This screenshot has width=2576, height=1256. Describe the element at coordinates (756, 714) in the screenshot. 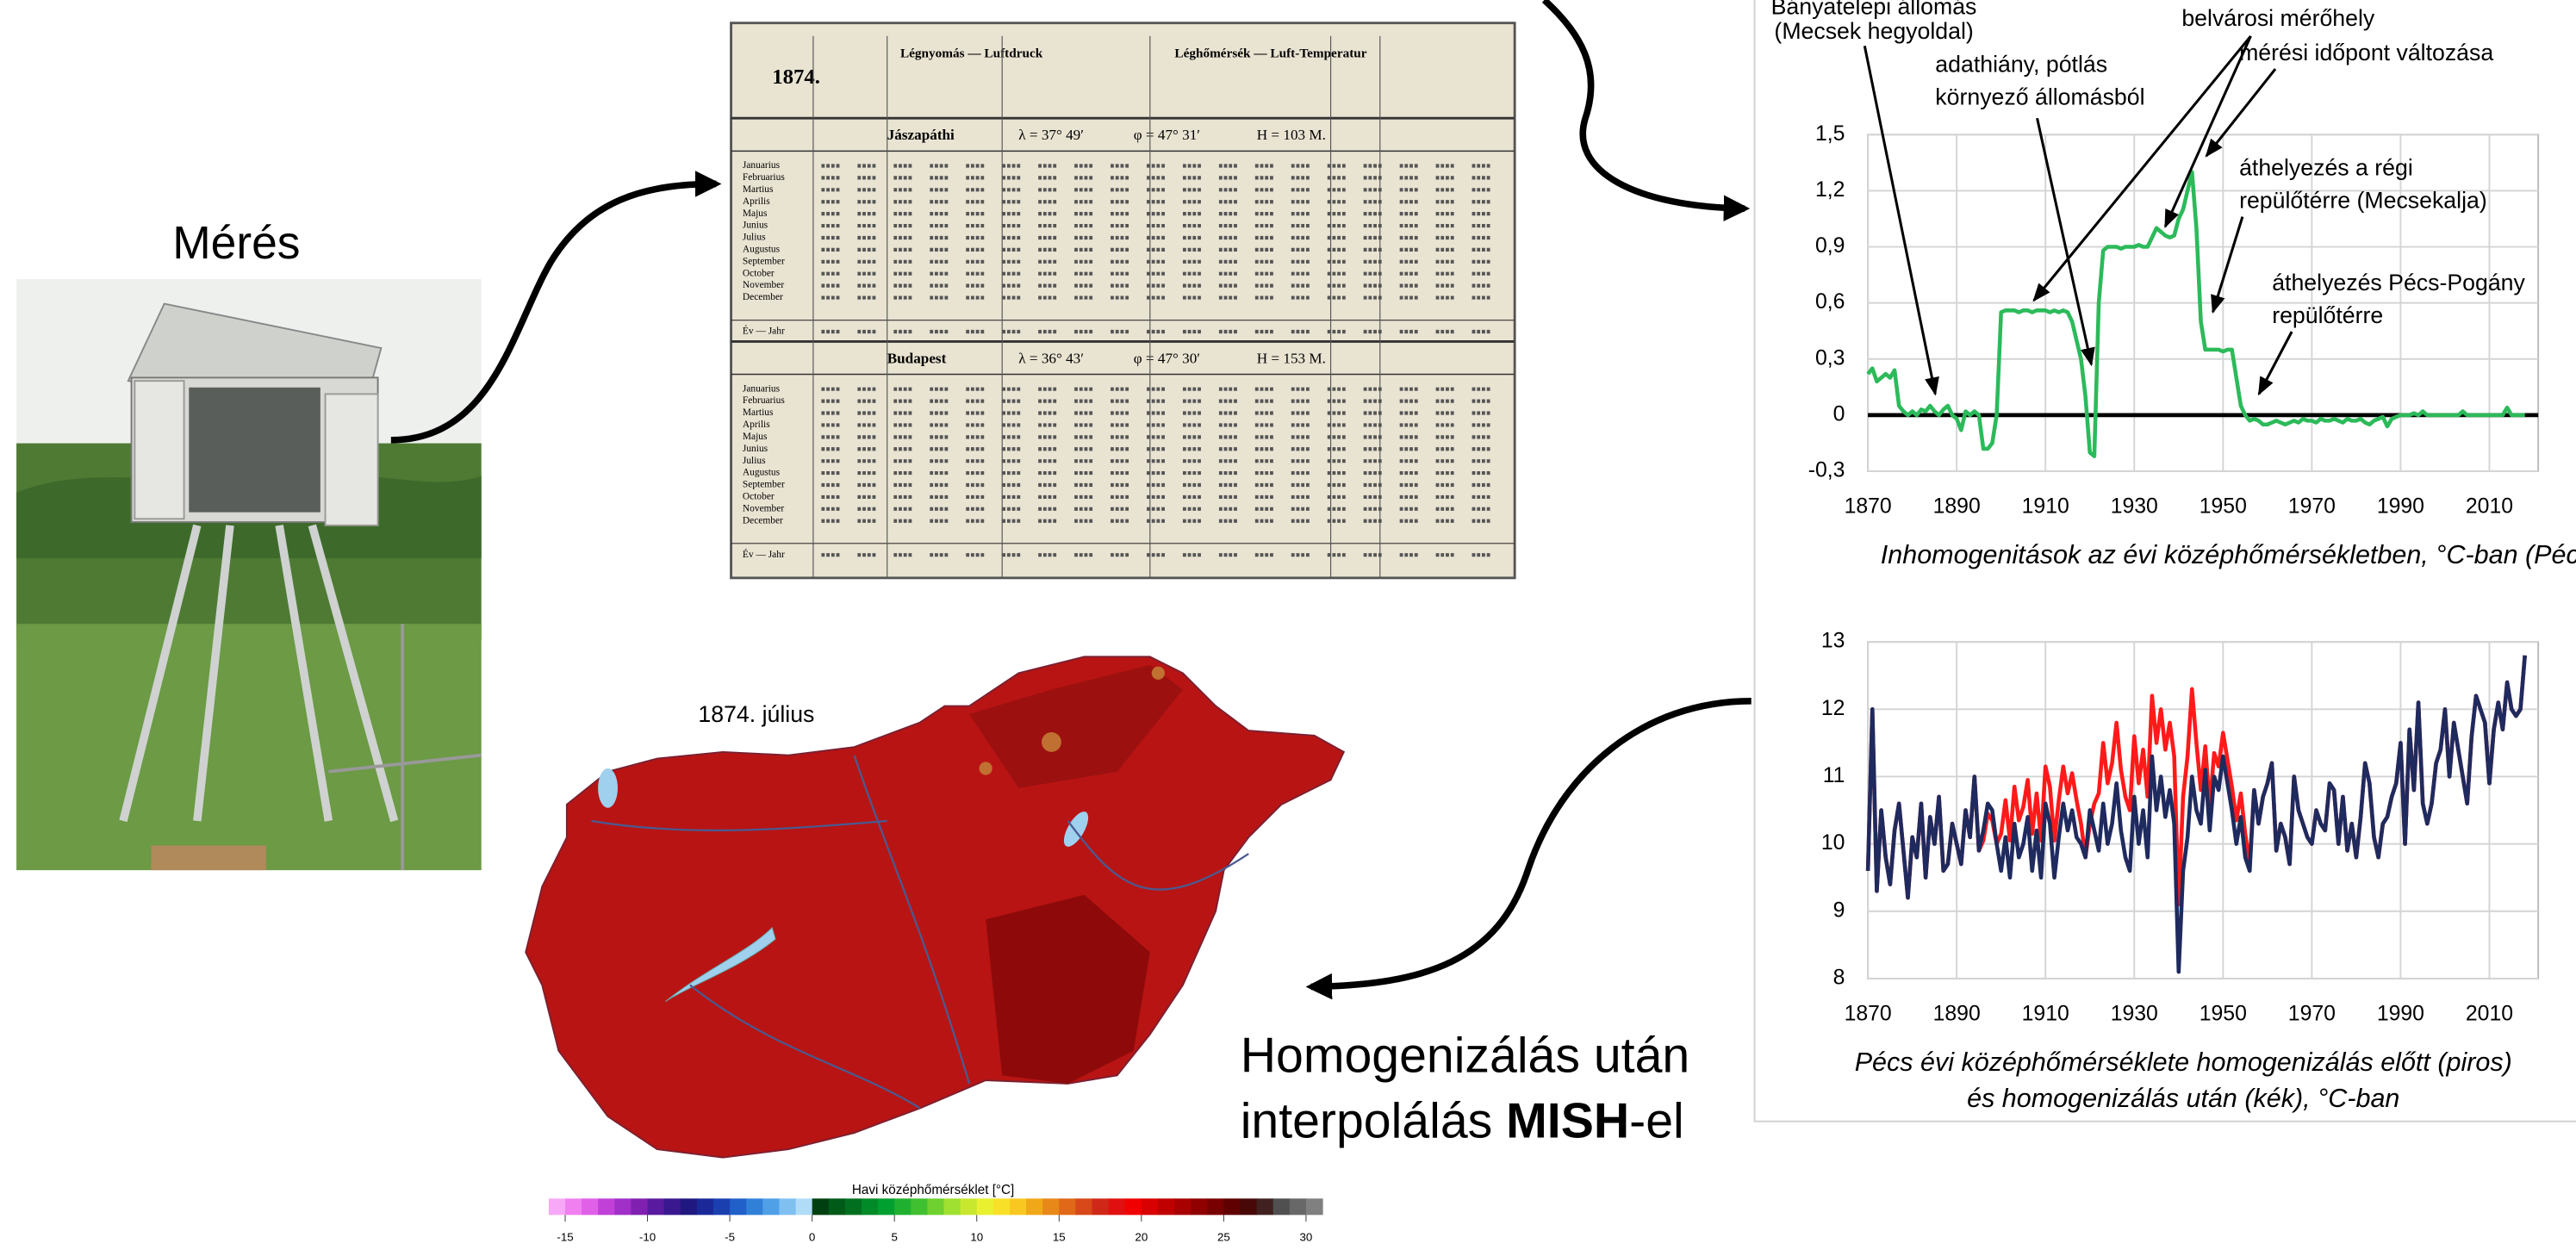

I see `map-title: 1874. július` at that location.